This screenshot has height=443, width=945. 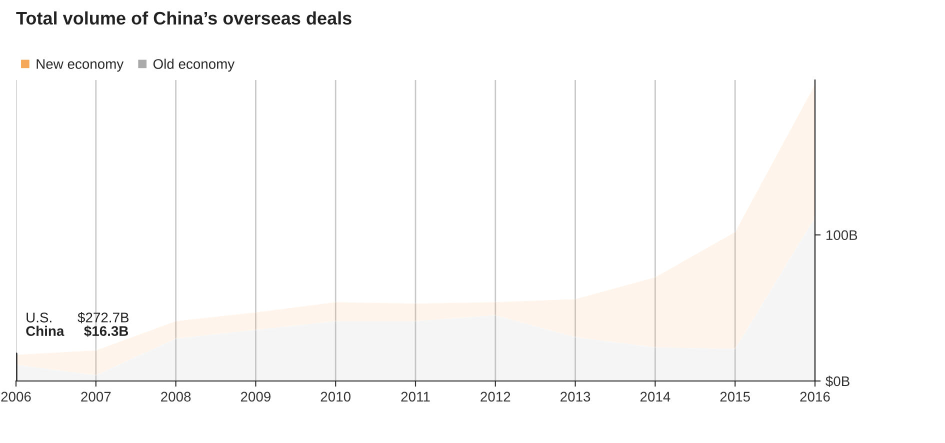 What do you see at coordinates (194, 65) in the screenshot?
I see `legend-label: Old economy` at bounding box center [194, 65].